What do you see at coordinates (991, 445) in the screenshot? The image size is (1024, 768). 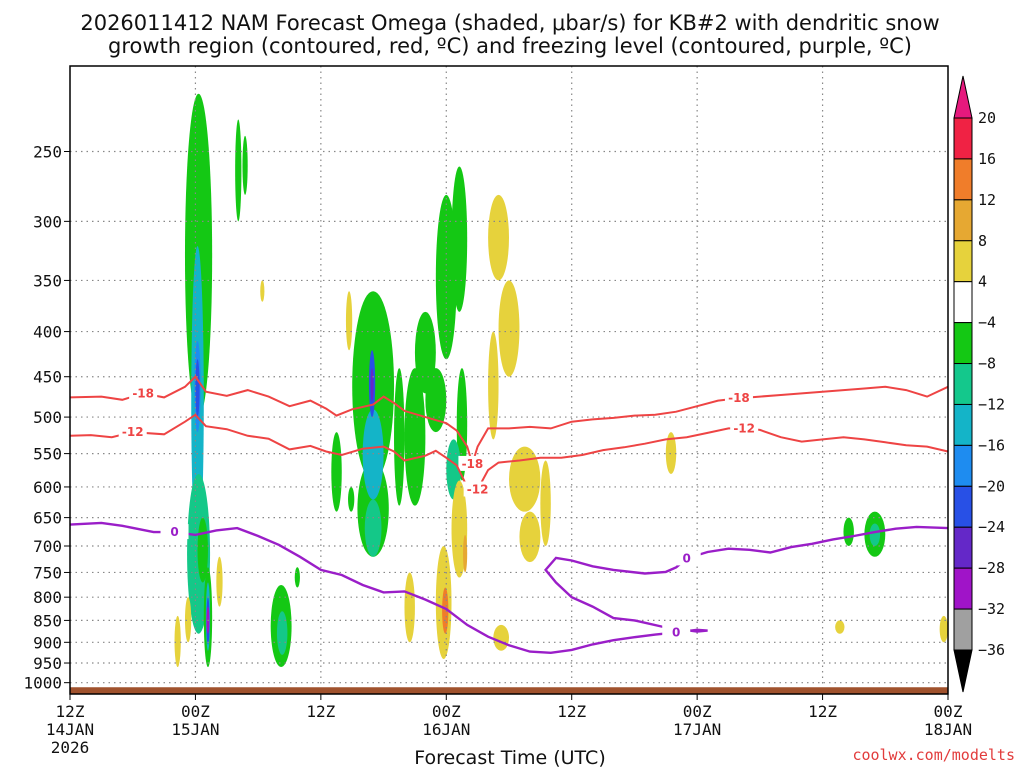 I see `colorbar-label: −16` at bounding box center [991, 445].